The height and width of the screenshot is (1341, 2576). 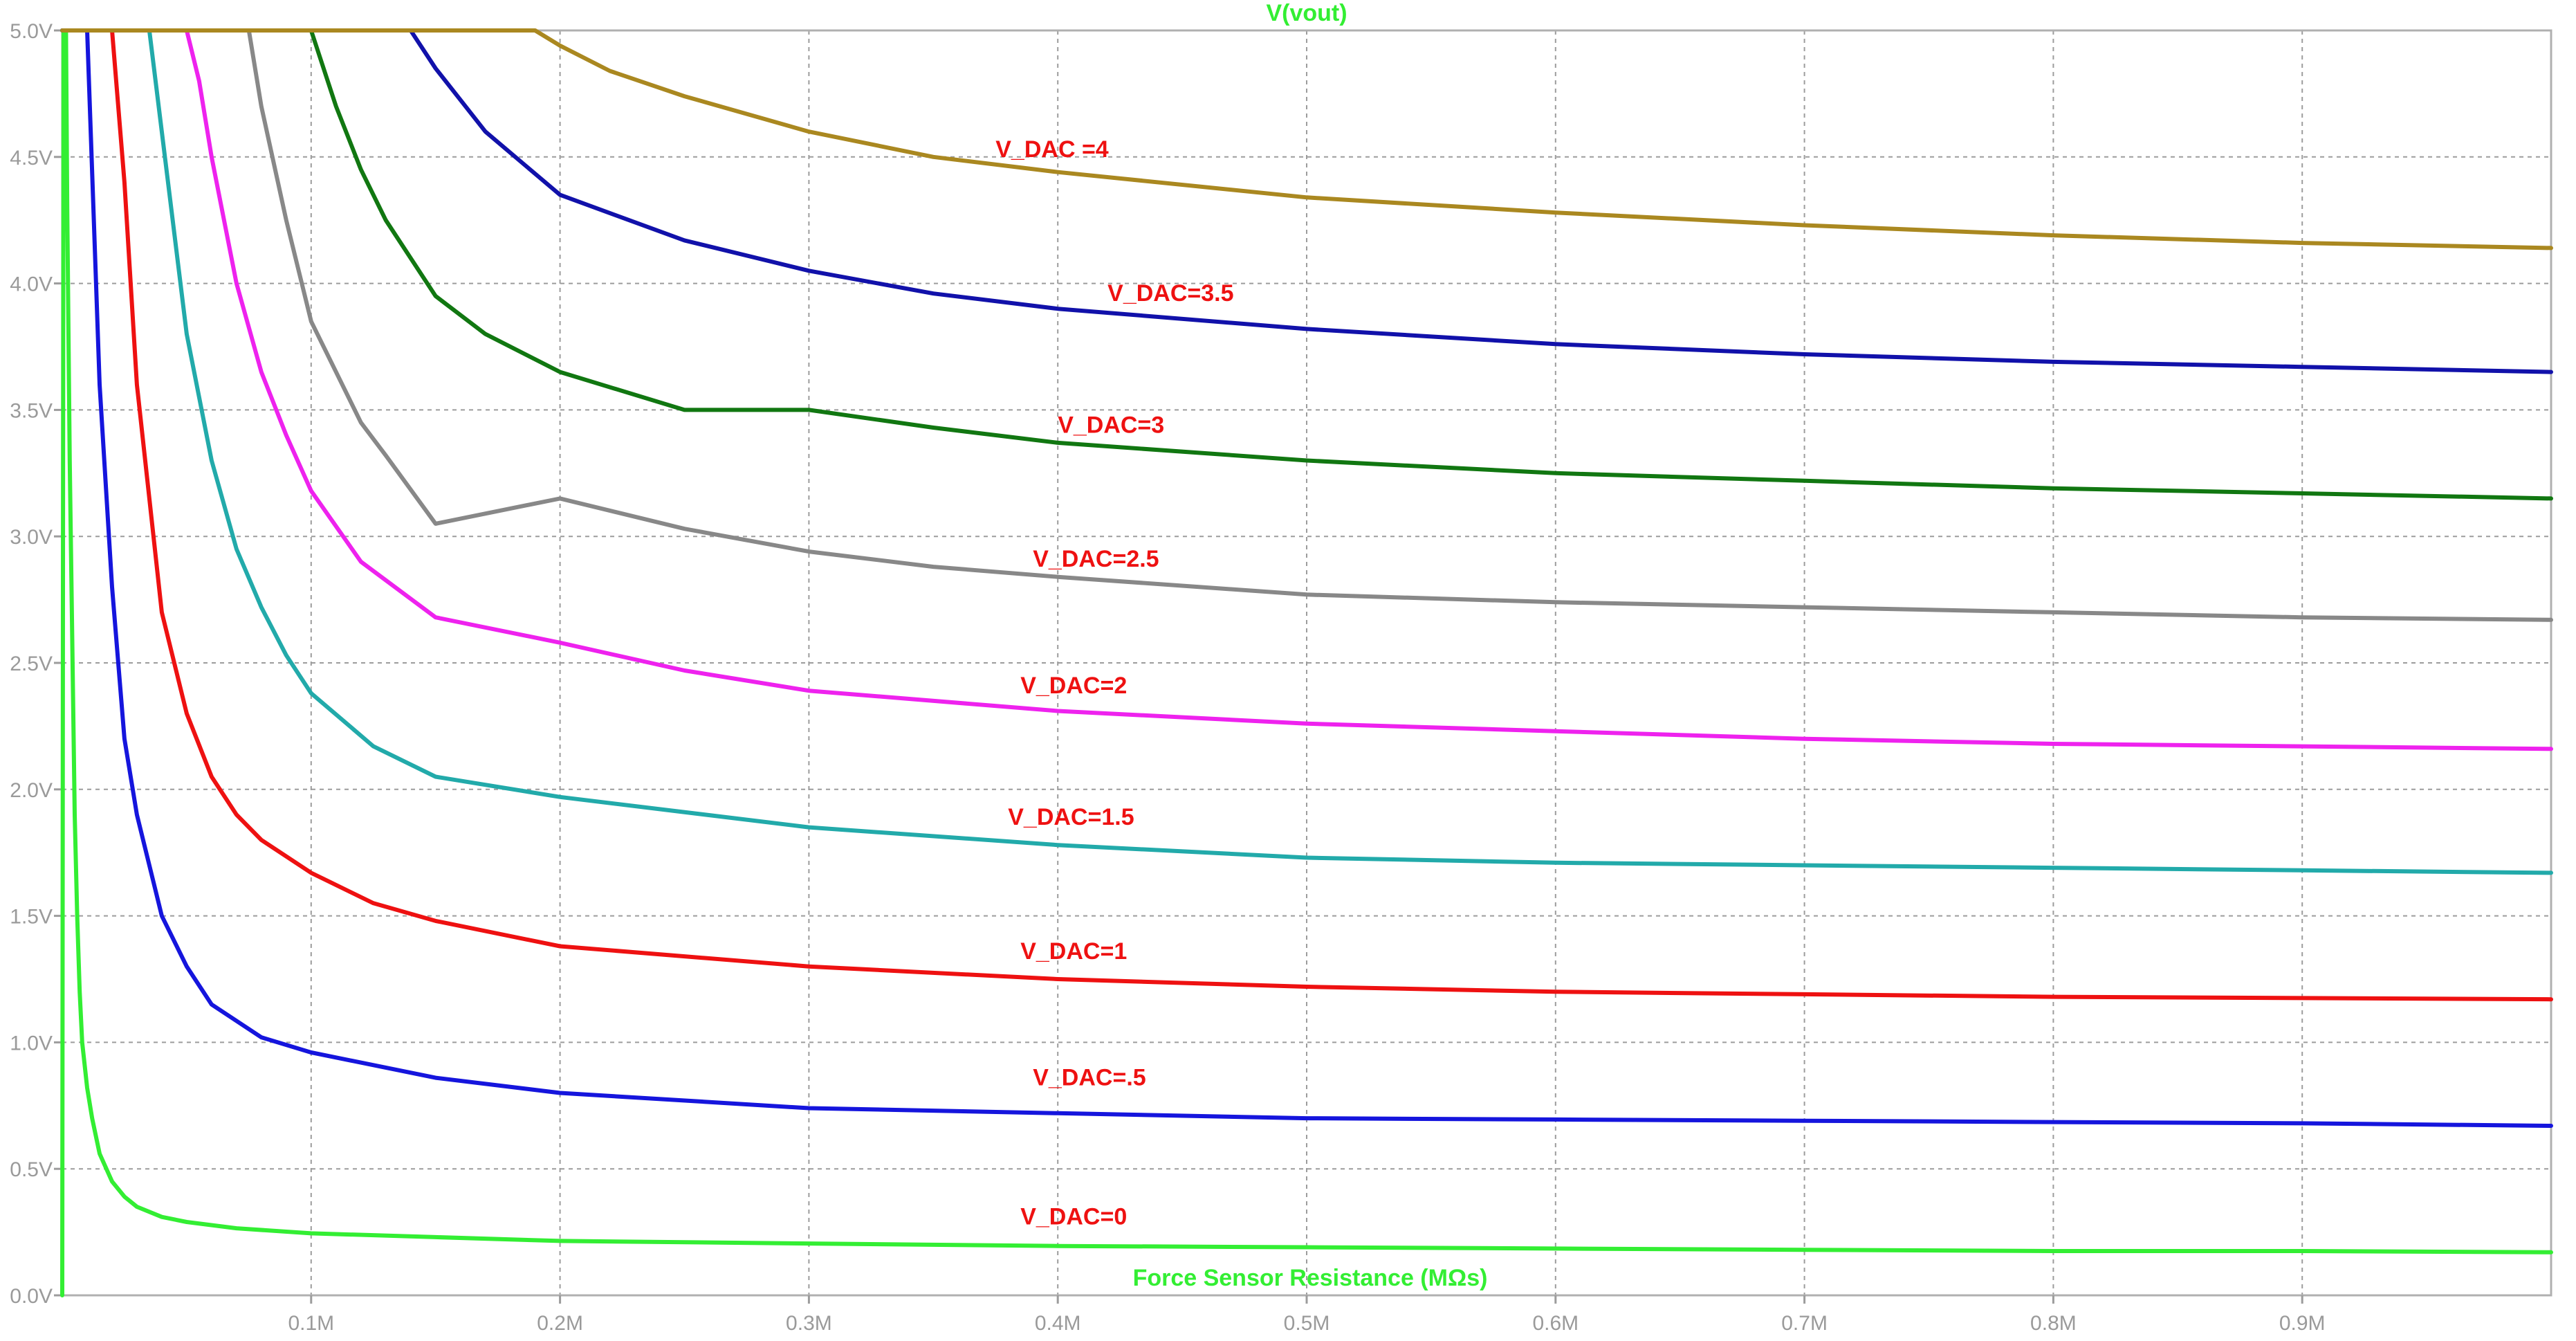 I want to click on y-tick-label: 2.5V, so click(x=31, y=664).